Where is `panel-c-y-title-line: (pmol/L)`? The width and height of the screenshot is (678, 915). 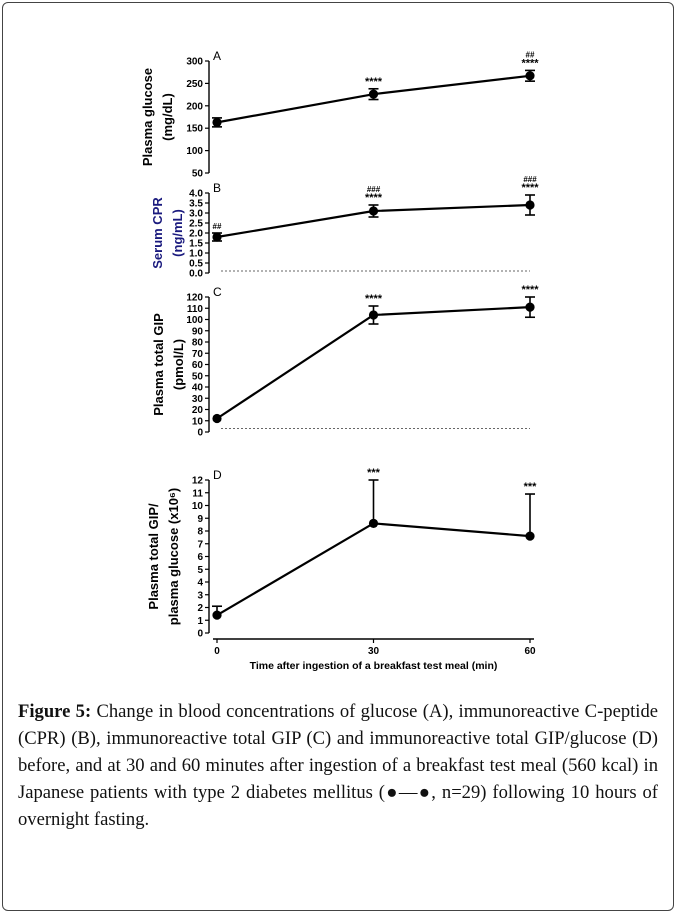 panel-c-y-title-line: (pmol/L) is located at coordinates (178, 364).